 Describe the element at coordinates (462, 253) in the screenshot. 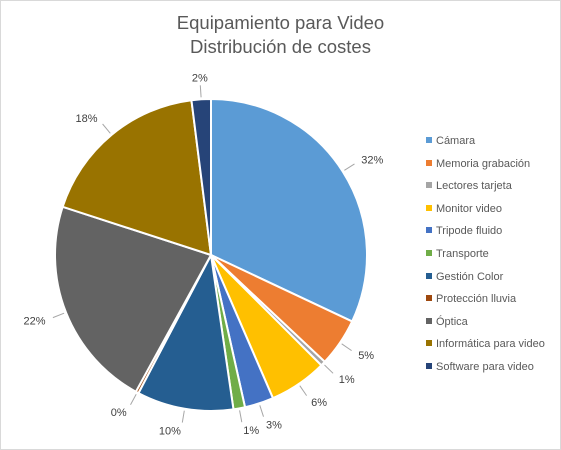

I see `legend-label: Transporte` at that location.